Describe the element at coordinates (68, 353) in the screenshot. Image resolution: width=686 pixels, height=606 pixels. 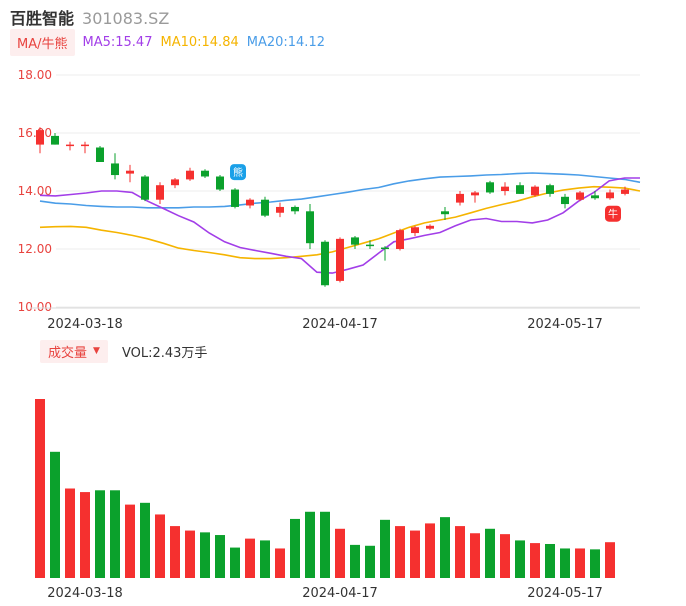
I see `volume-indicator-label: 成交量` at that location.